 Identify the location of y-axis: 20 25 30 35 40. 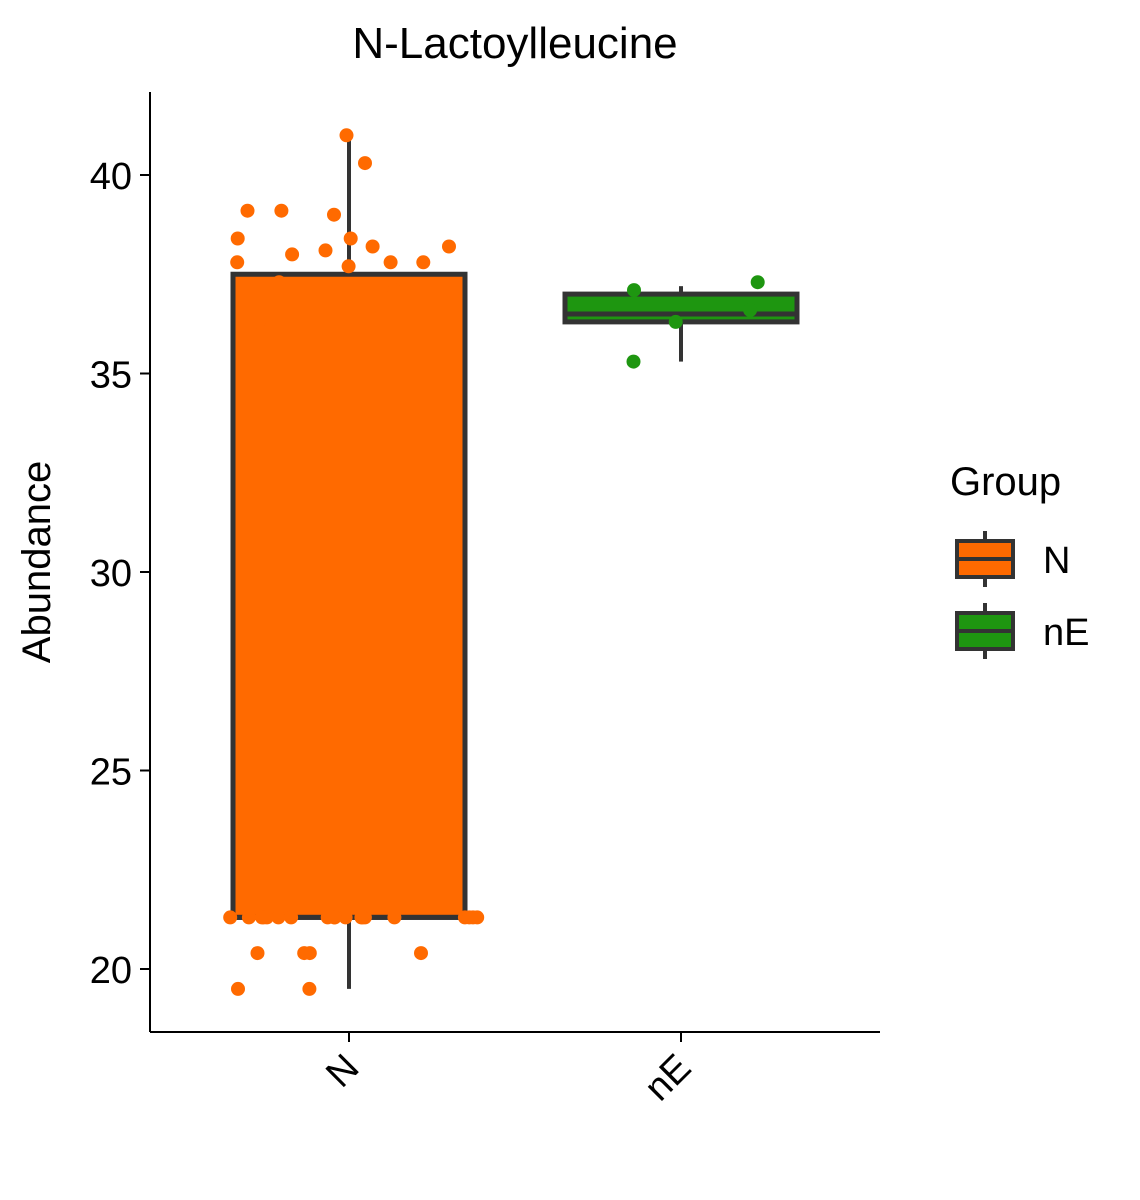
(120, 562).